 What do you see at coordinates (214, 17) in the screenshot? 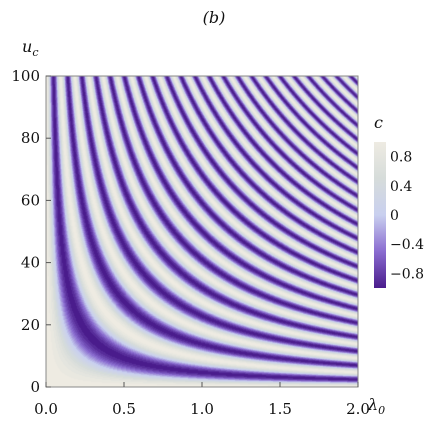
I see `panel-label: (b)` at bounding box center [214, 17].